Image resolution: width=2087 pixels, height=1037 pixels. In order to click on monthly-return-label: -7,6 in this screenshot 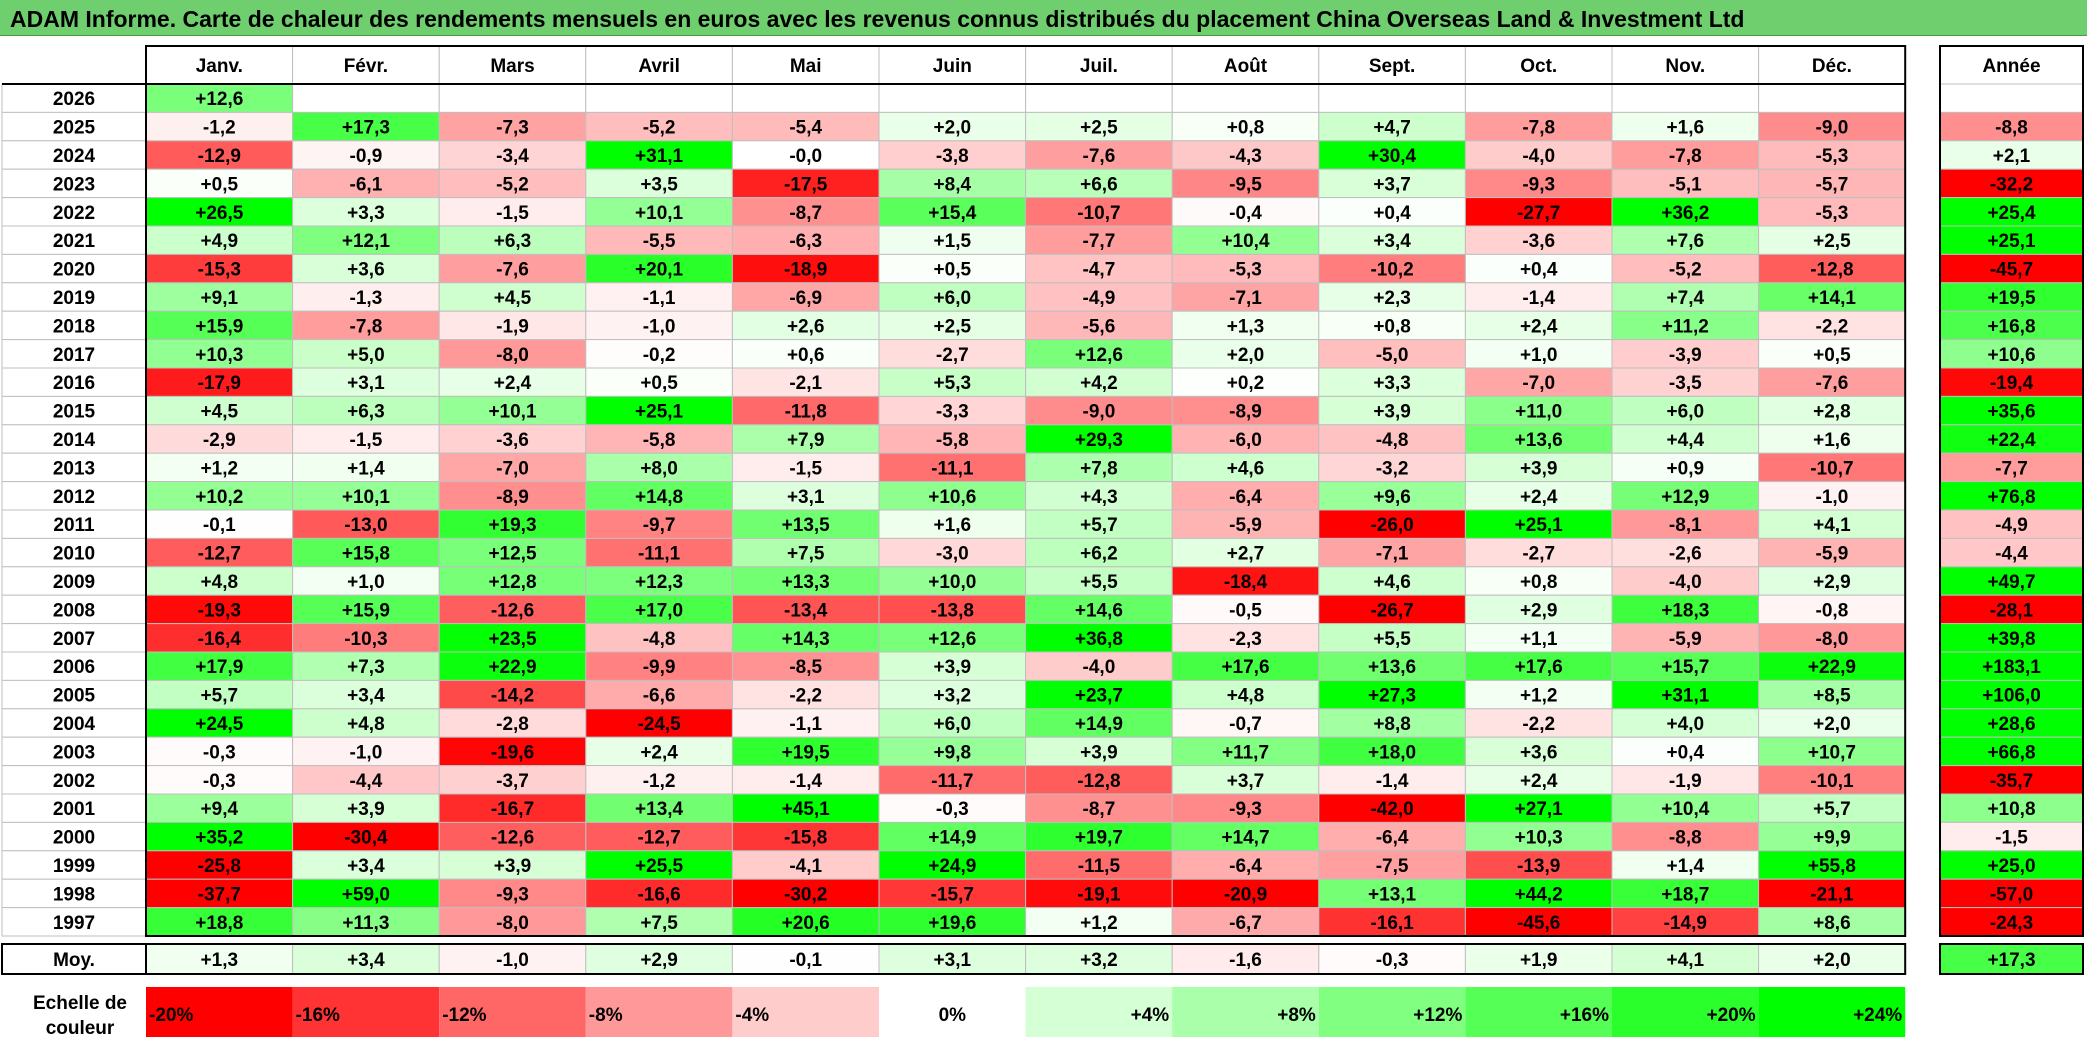, I will do `click(1099, 156)`.